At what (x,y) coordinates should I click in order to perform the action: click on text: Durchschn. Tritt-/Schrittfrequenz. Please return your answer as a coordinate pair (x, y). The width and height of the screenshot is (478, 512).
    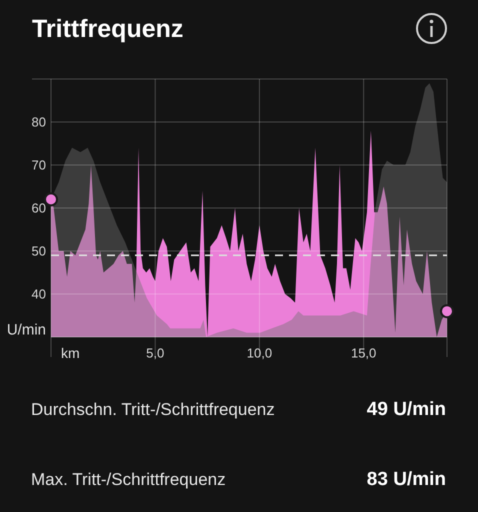
    Looking at the image, I should click on (153, 409).